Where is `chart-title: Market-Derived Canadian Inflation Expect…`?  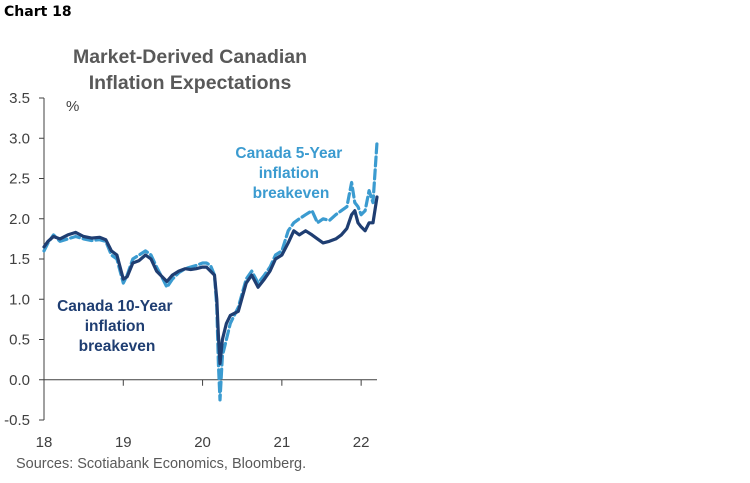 chart-title: Market-Derived Canadian Inflation Expect… is located at coordinates (190, 70).